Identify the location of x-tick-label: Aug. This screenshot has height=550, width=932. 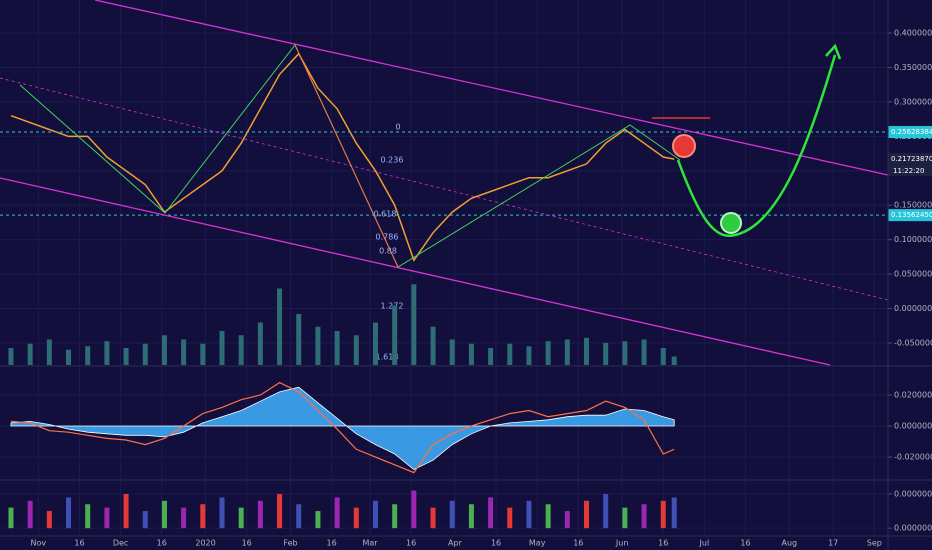
(790, 543).